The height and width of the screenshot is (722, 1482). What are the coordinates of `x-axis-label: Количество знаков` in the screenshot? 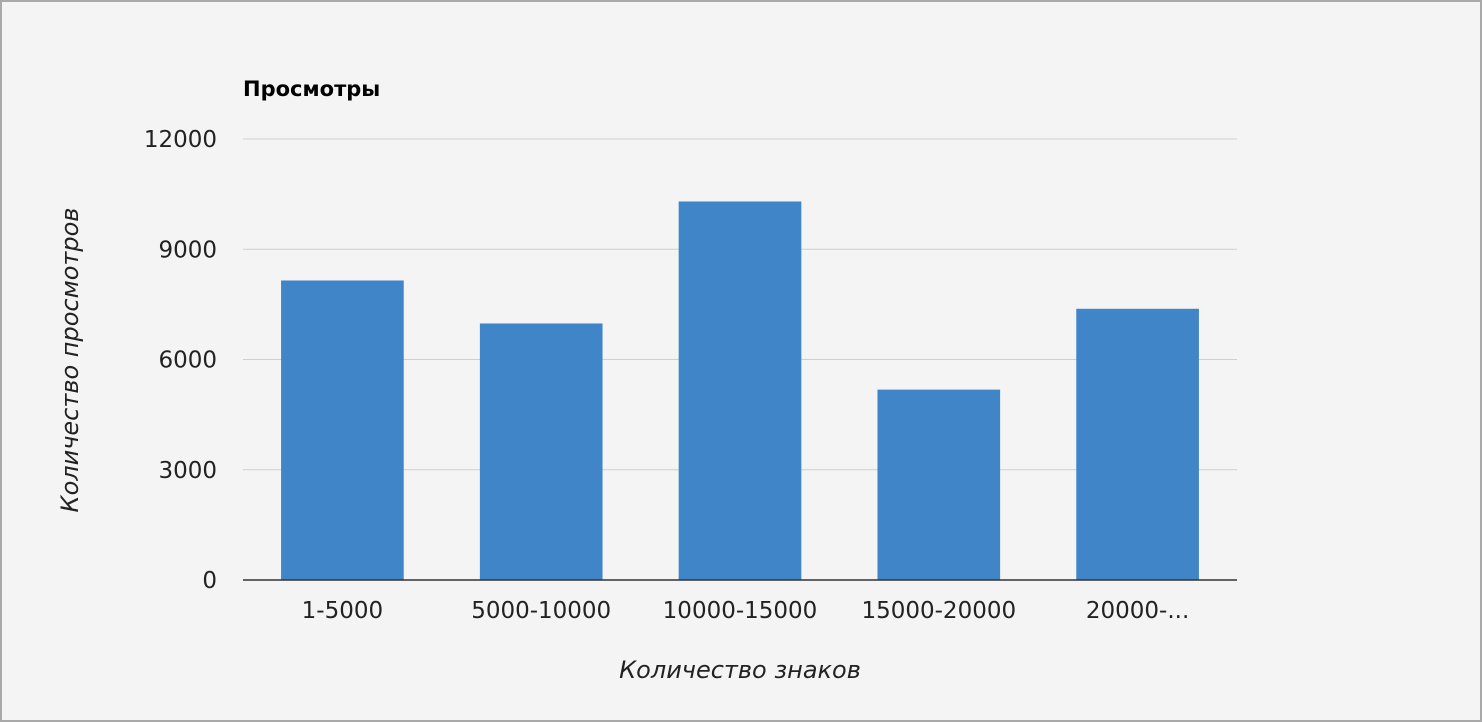 It's located at (740, 670).